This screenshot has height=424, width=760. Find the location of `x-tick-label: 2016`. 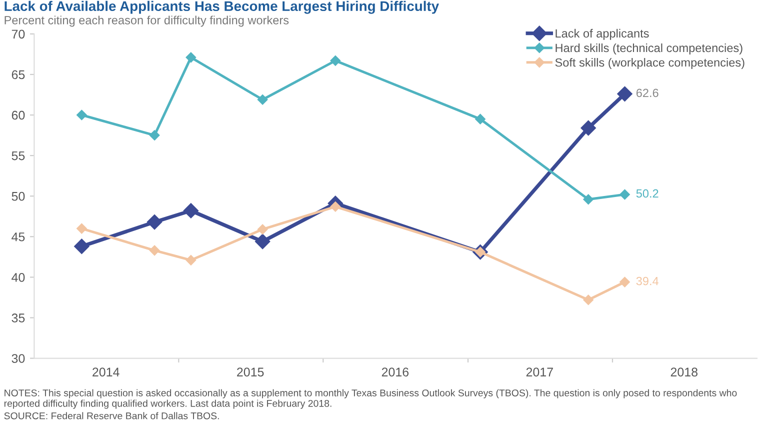

x-tick-label: 2016 is located at coordinates (395, 372).